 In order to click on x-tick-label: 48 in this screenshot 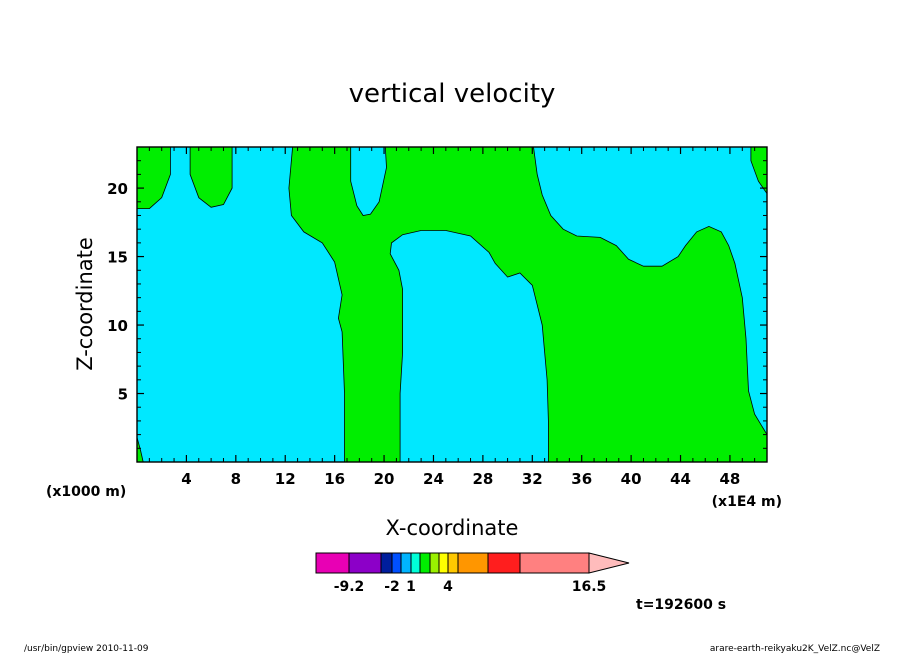, I will do `click(730, 479)`.